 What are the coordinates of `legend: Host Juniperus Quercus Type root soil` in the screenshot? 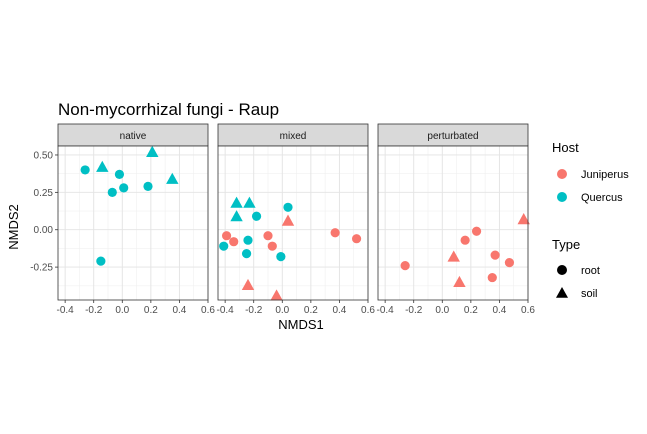 It's located at (590, 220).